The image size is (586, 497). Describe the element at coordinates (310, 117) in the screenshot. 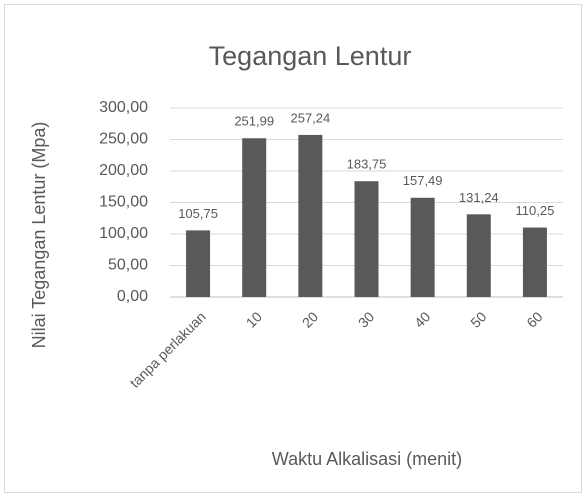

I see `value-label: 257,24` at that location.